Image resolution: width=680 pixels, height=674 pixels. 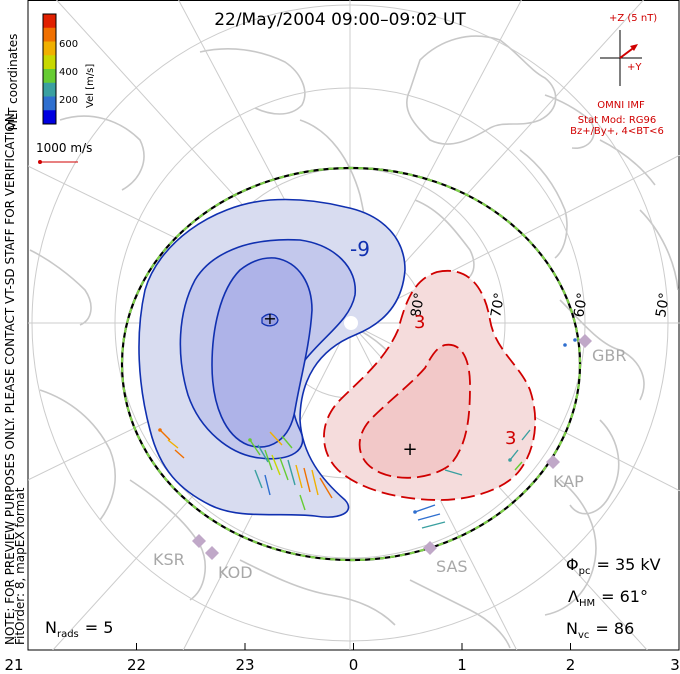 I want to click on stat-lambda-sub: HM, so click(x=587, y=603).